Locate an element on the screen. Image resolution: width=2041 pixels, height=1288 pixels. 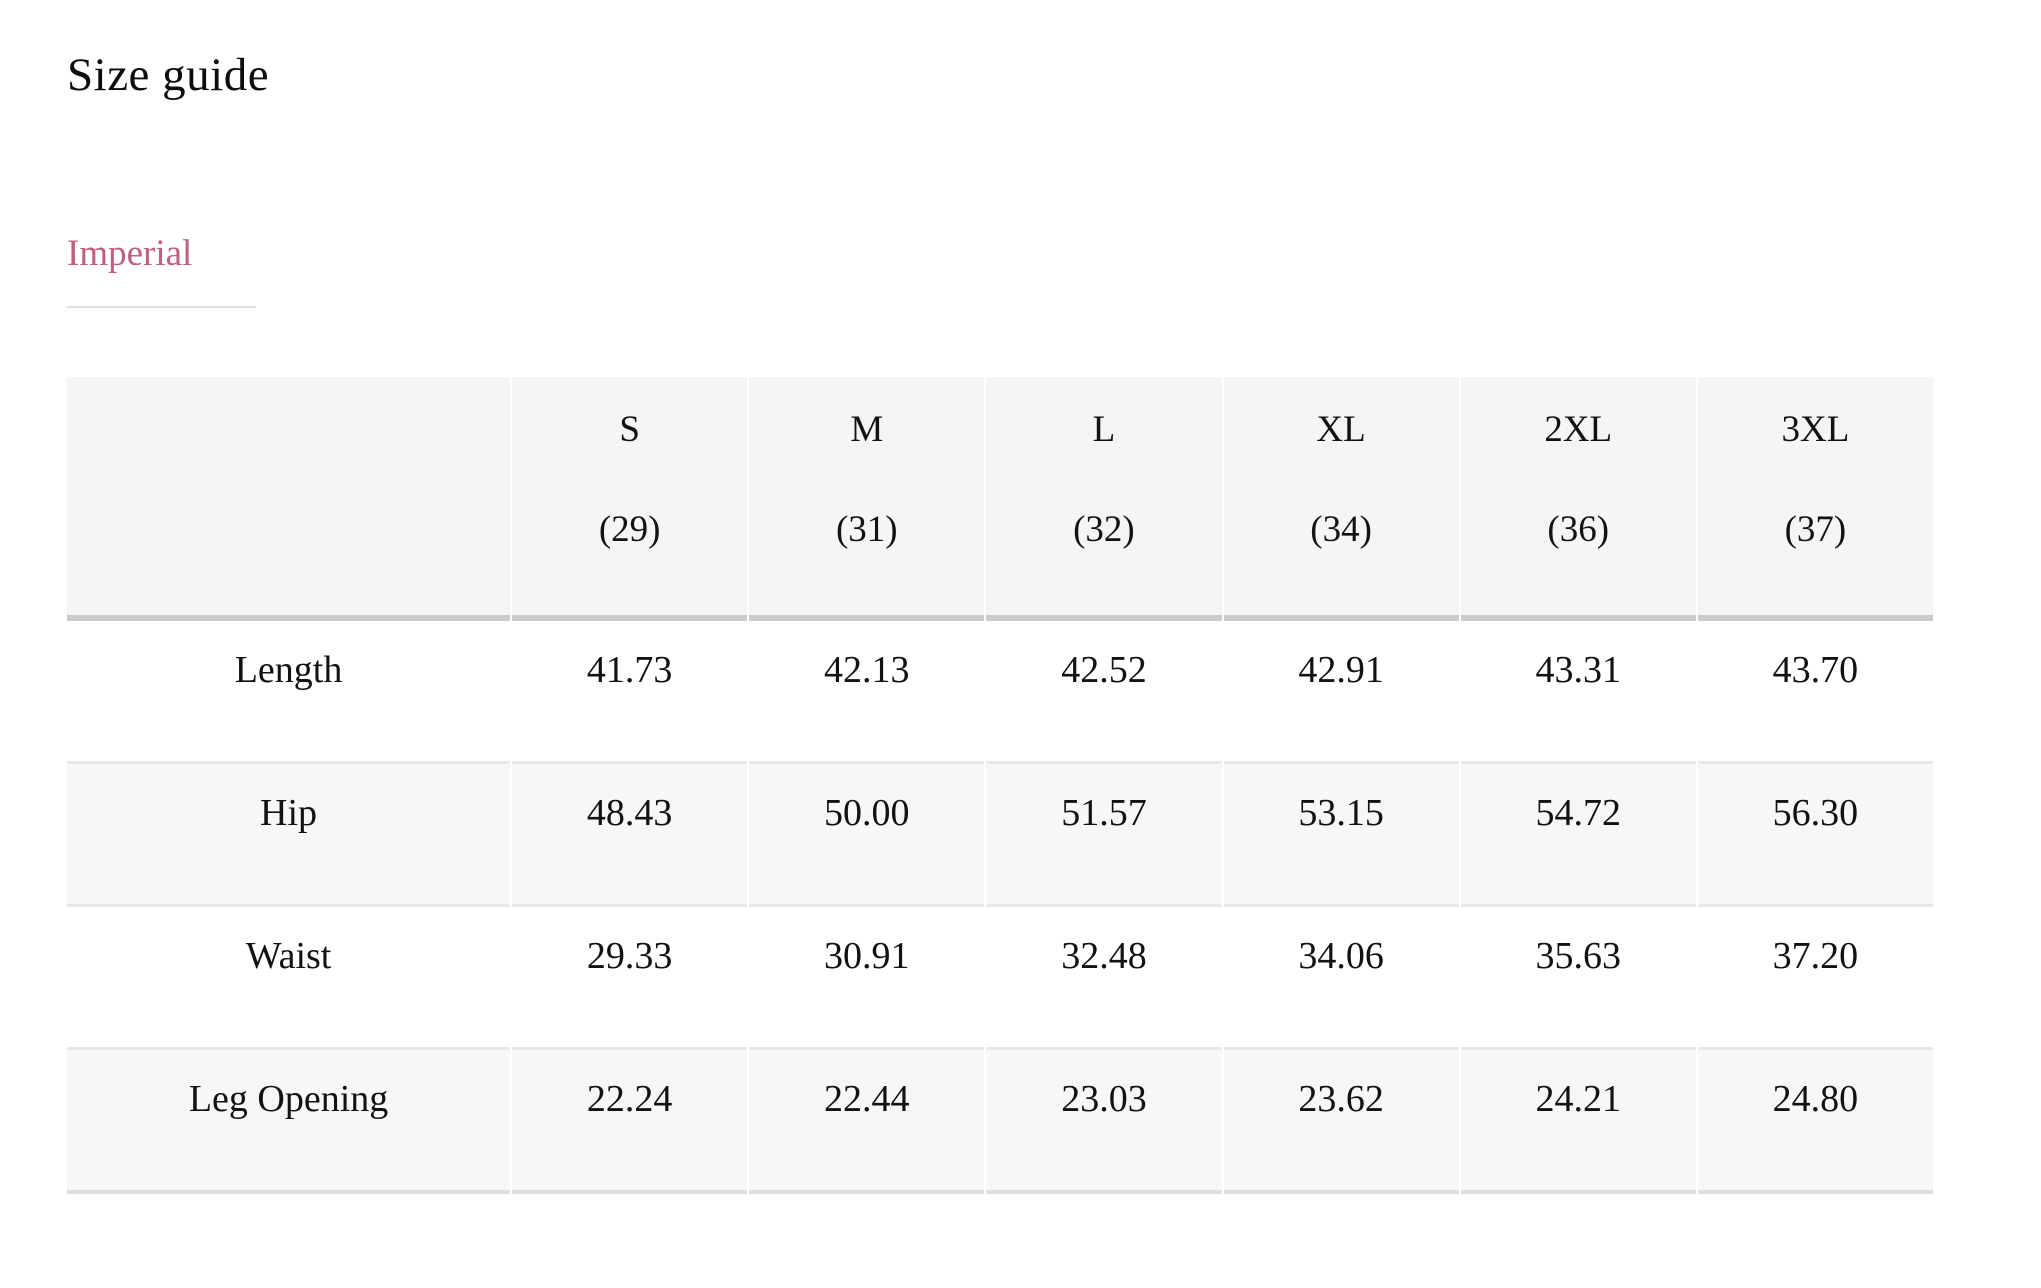
size-label: 3XL is located at coordinates (1815, 429).